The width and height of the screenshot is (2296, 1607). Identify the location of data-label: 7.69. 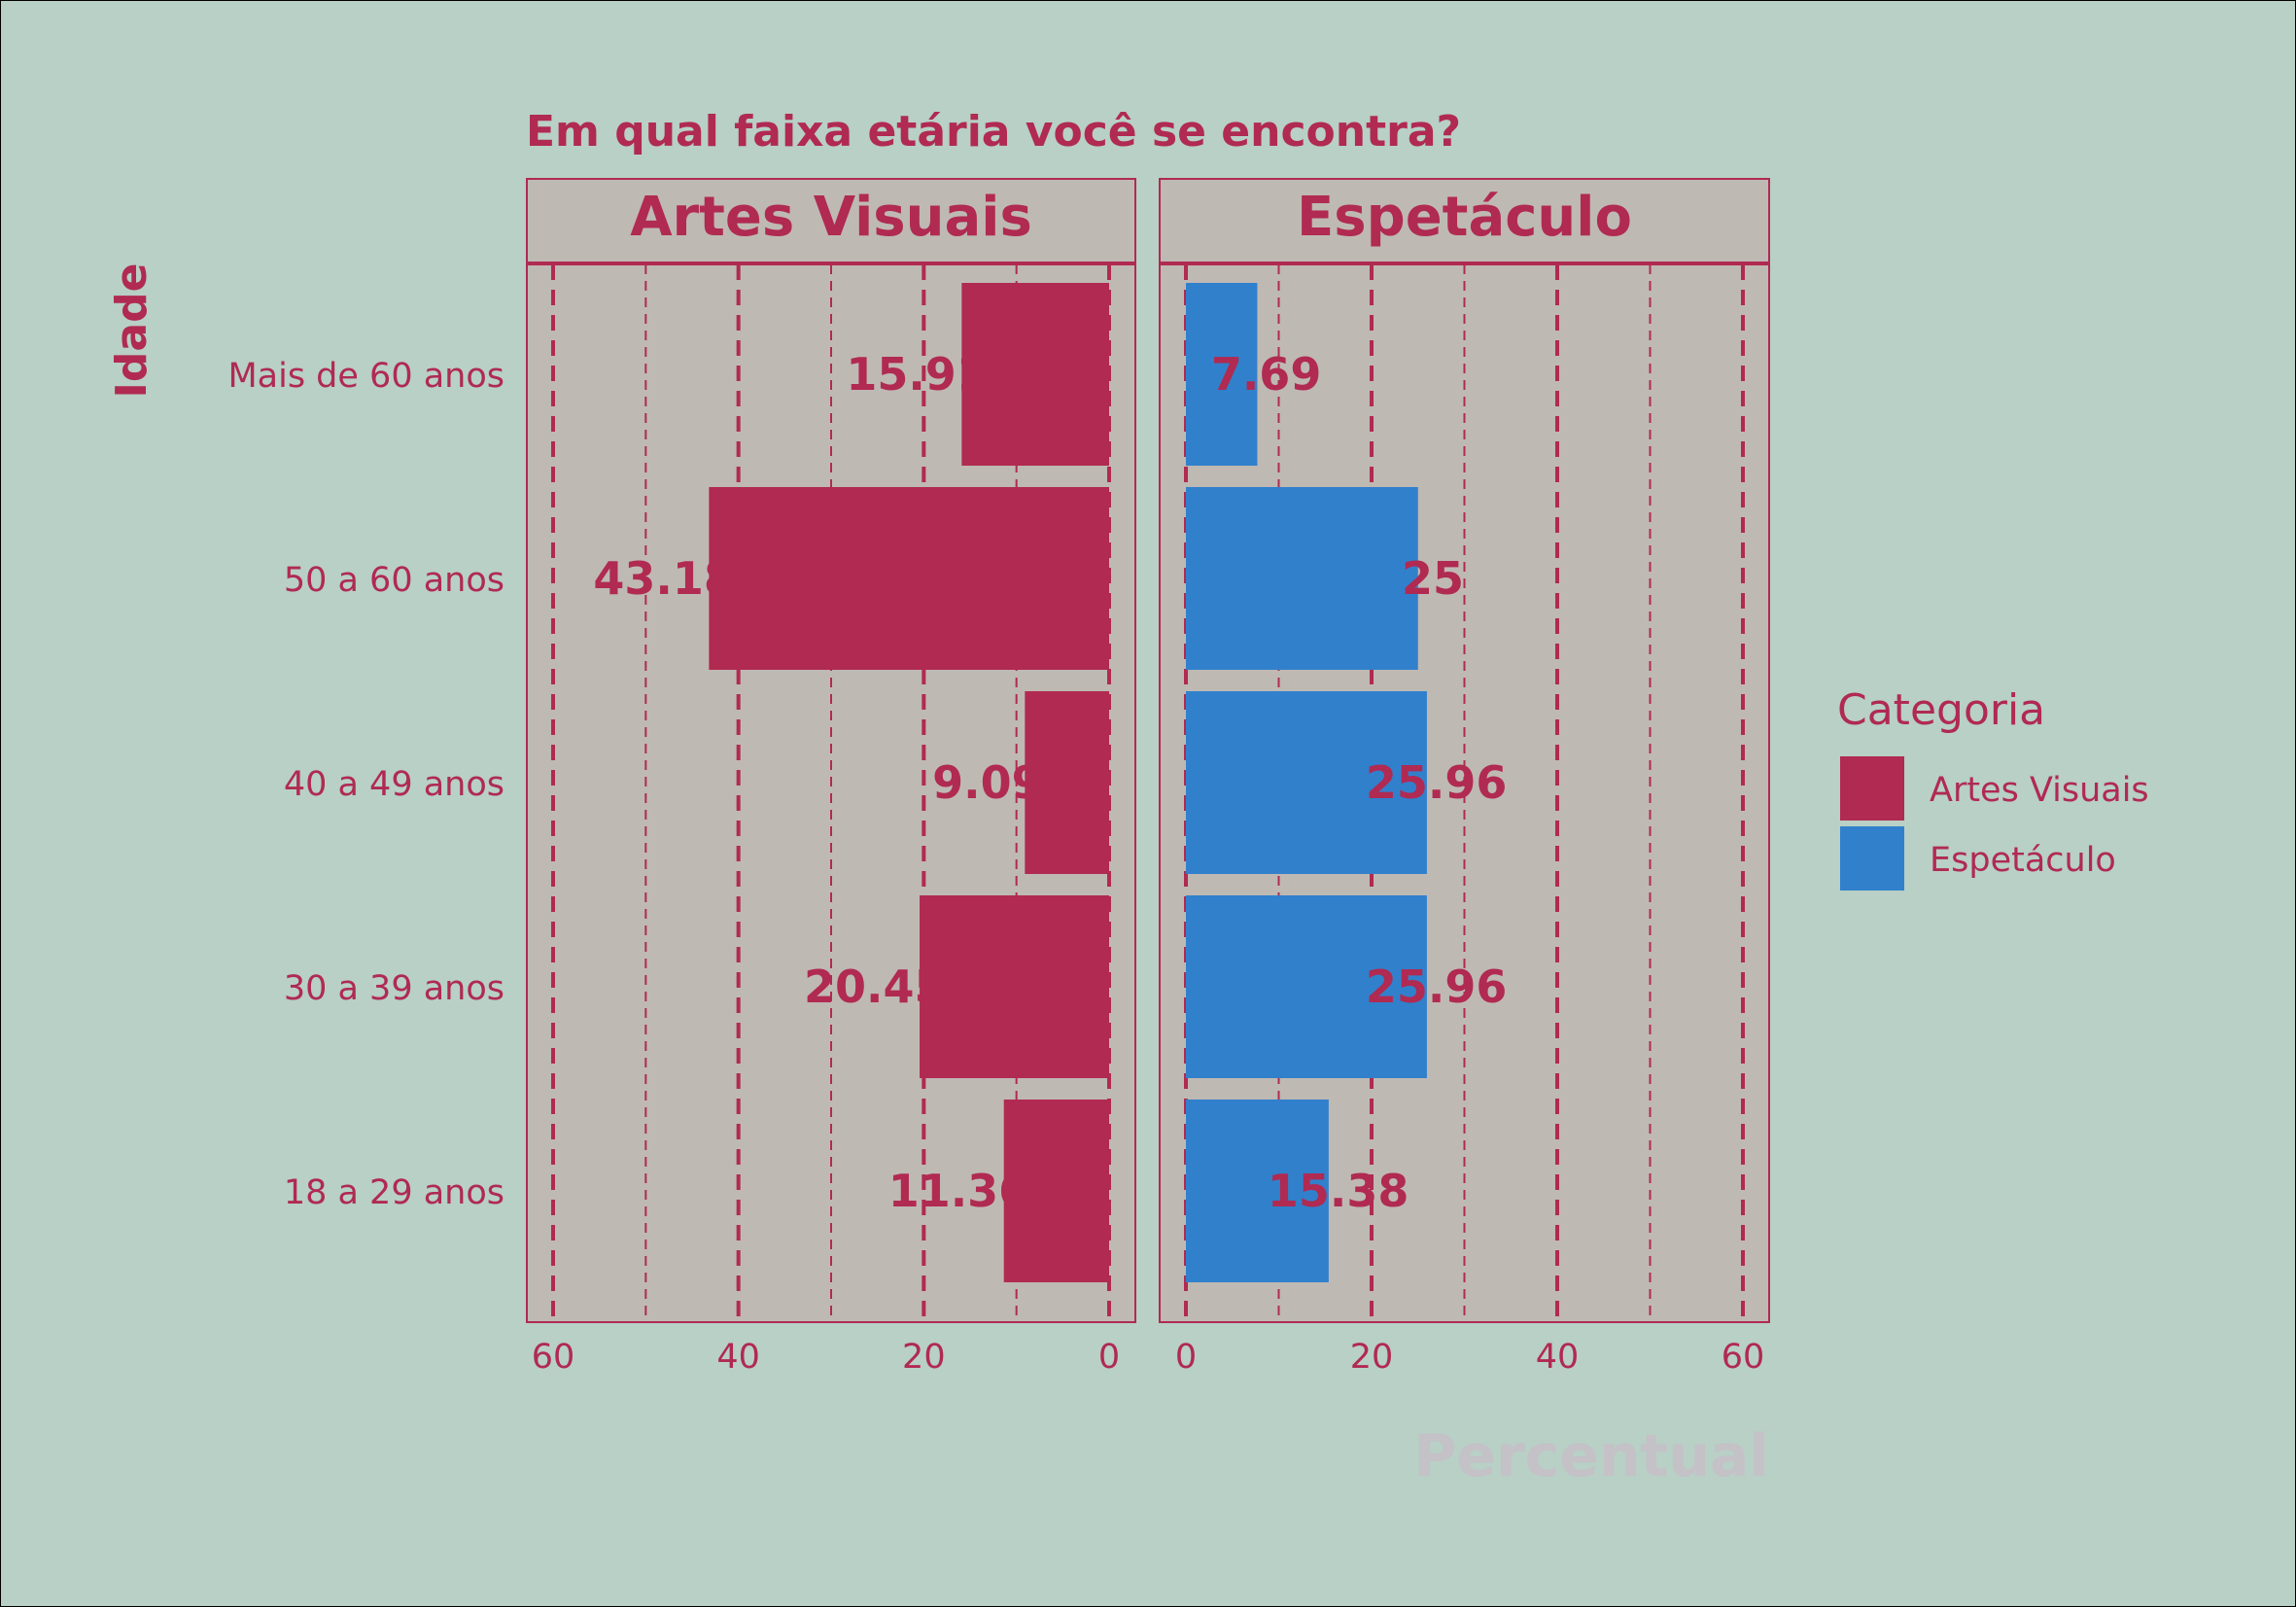
(1266, 374).